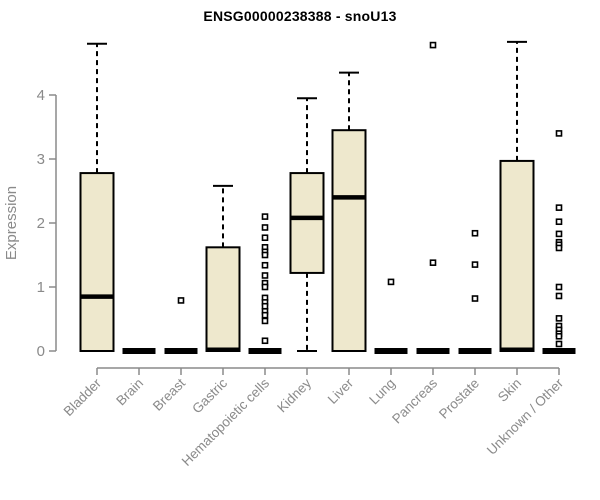 This screenshot has width=600, height=500. What do you see at coordinates (300, 16) in the screenshot?
I see `chart-title: ENSG00000238388 - snoU13` at bounding box center [300, 16].